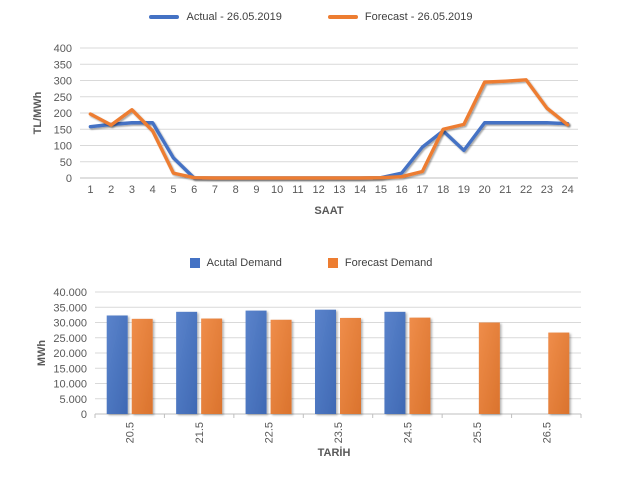  I want to click on y-tick-label: 15.000, so click(70, 369).